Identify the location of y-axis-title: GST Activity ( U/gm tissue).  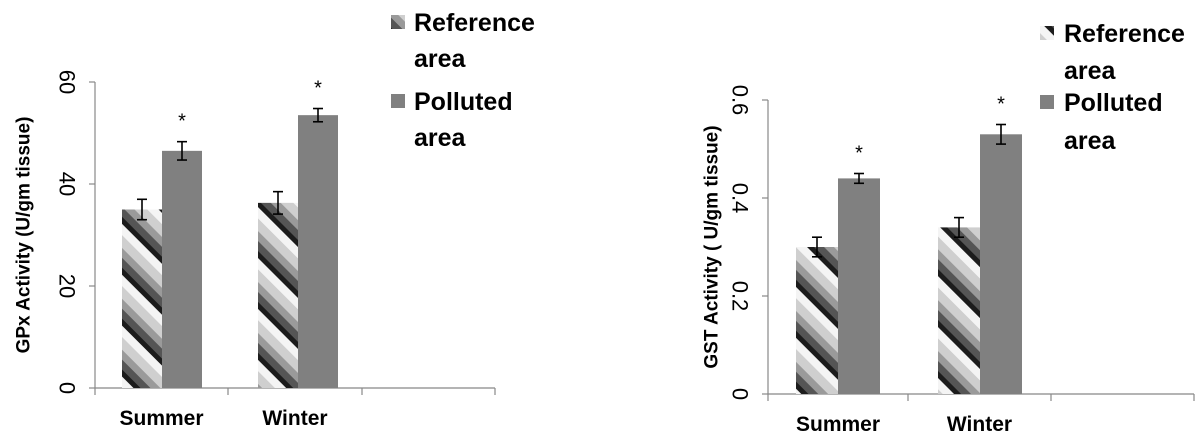
(712, 246).